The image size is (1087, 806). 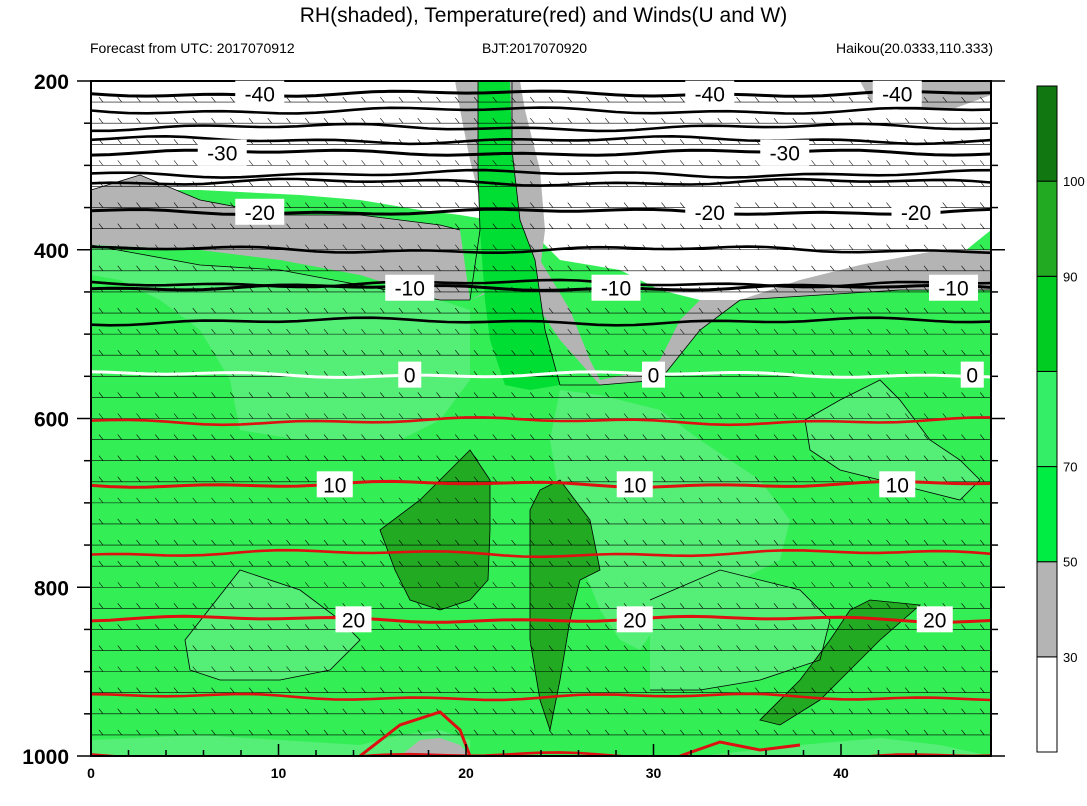 I want to click on temperature-line, so click(x=541, y=127).